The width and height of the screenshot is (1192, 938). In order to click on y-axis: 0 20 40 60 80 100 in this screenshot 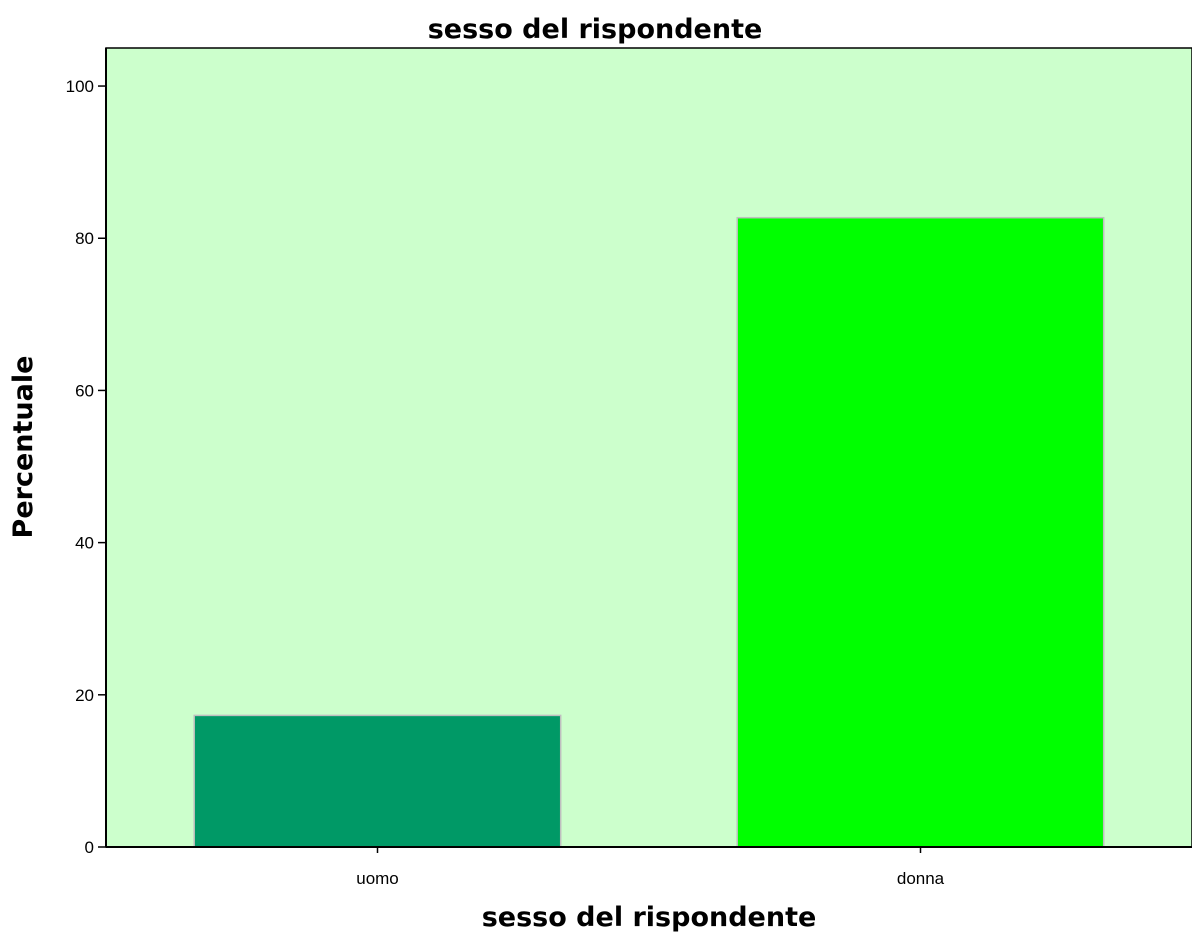, I will do `click(86, 467)`.